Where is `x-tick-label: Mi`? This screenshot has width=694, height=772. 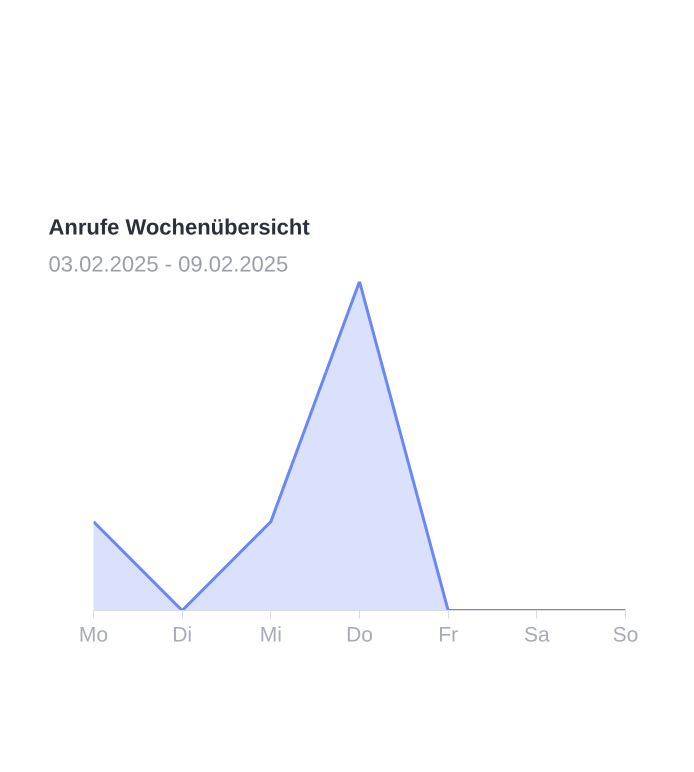
x-tick-label: Mi is located at coordinates (271, 635).